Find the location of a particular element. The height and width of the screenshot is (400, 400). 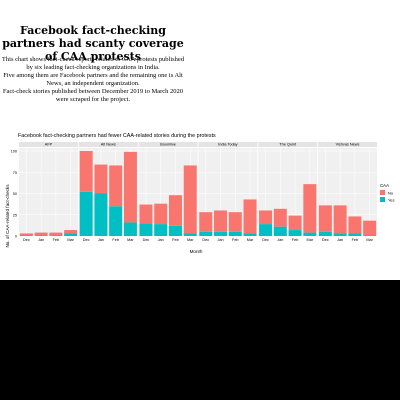

legend-title: CAA is located at coordinates (384, 185).